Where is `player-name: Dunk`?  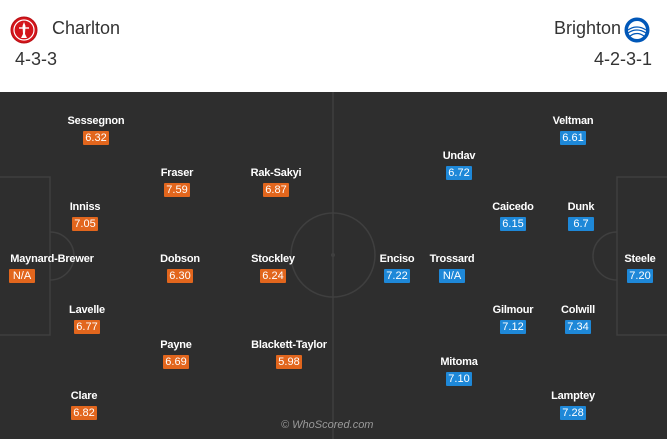
player-name: Dunk is located at coordinates (581, 207).